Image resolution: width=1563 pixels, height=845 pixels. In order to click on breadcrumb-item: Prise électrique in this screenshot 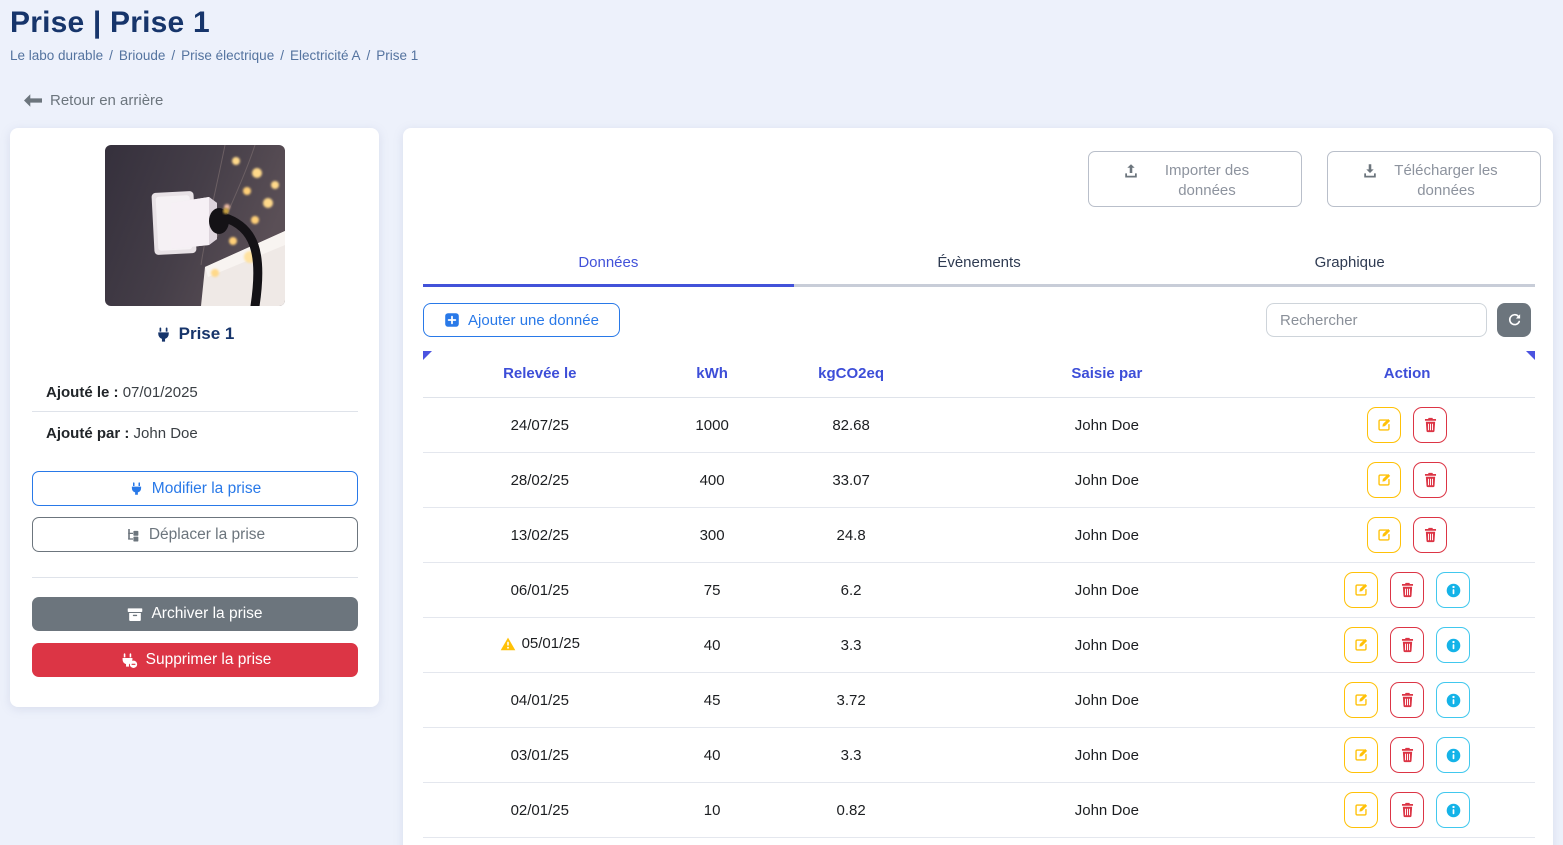, I will do `click(228, 55)`.